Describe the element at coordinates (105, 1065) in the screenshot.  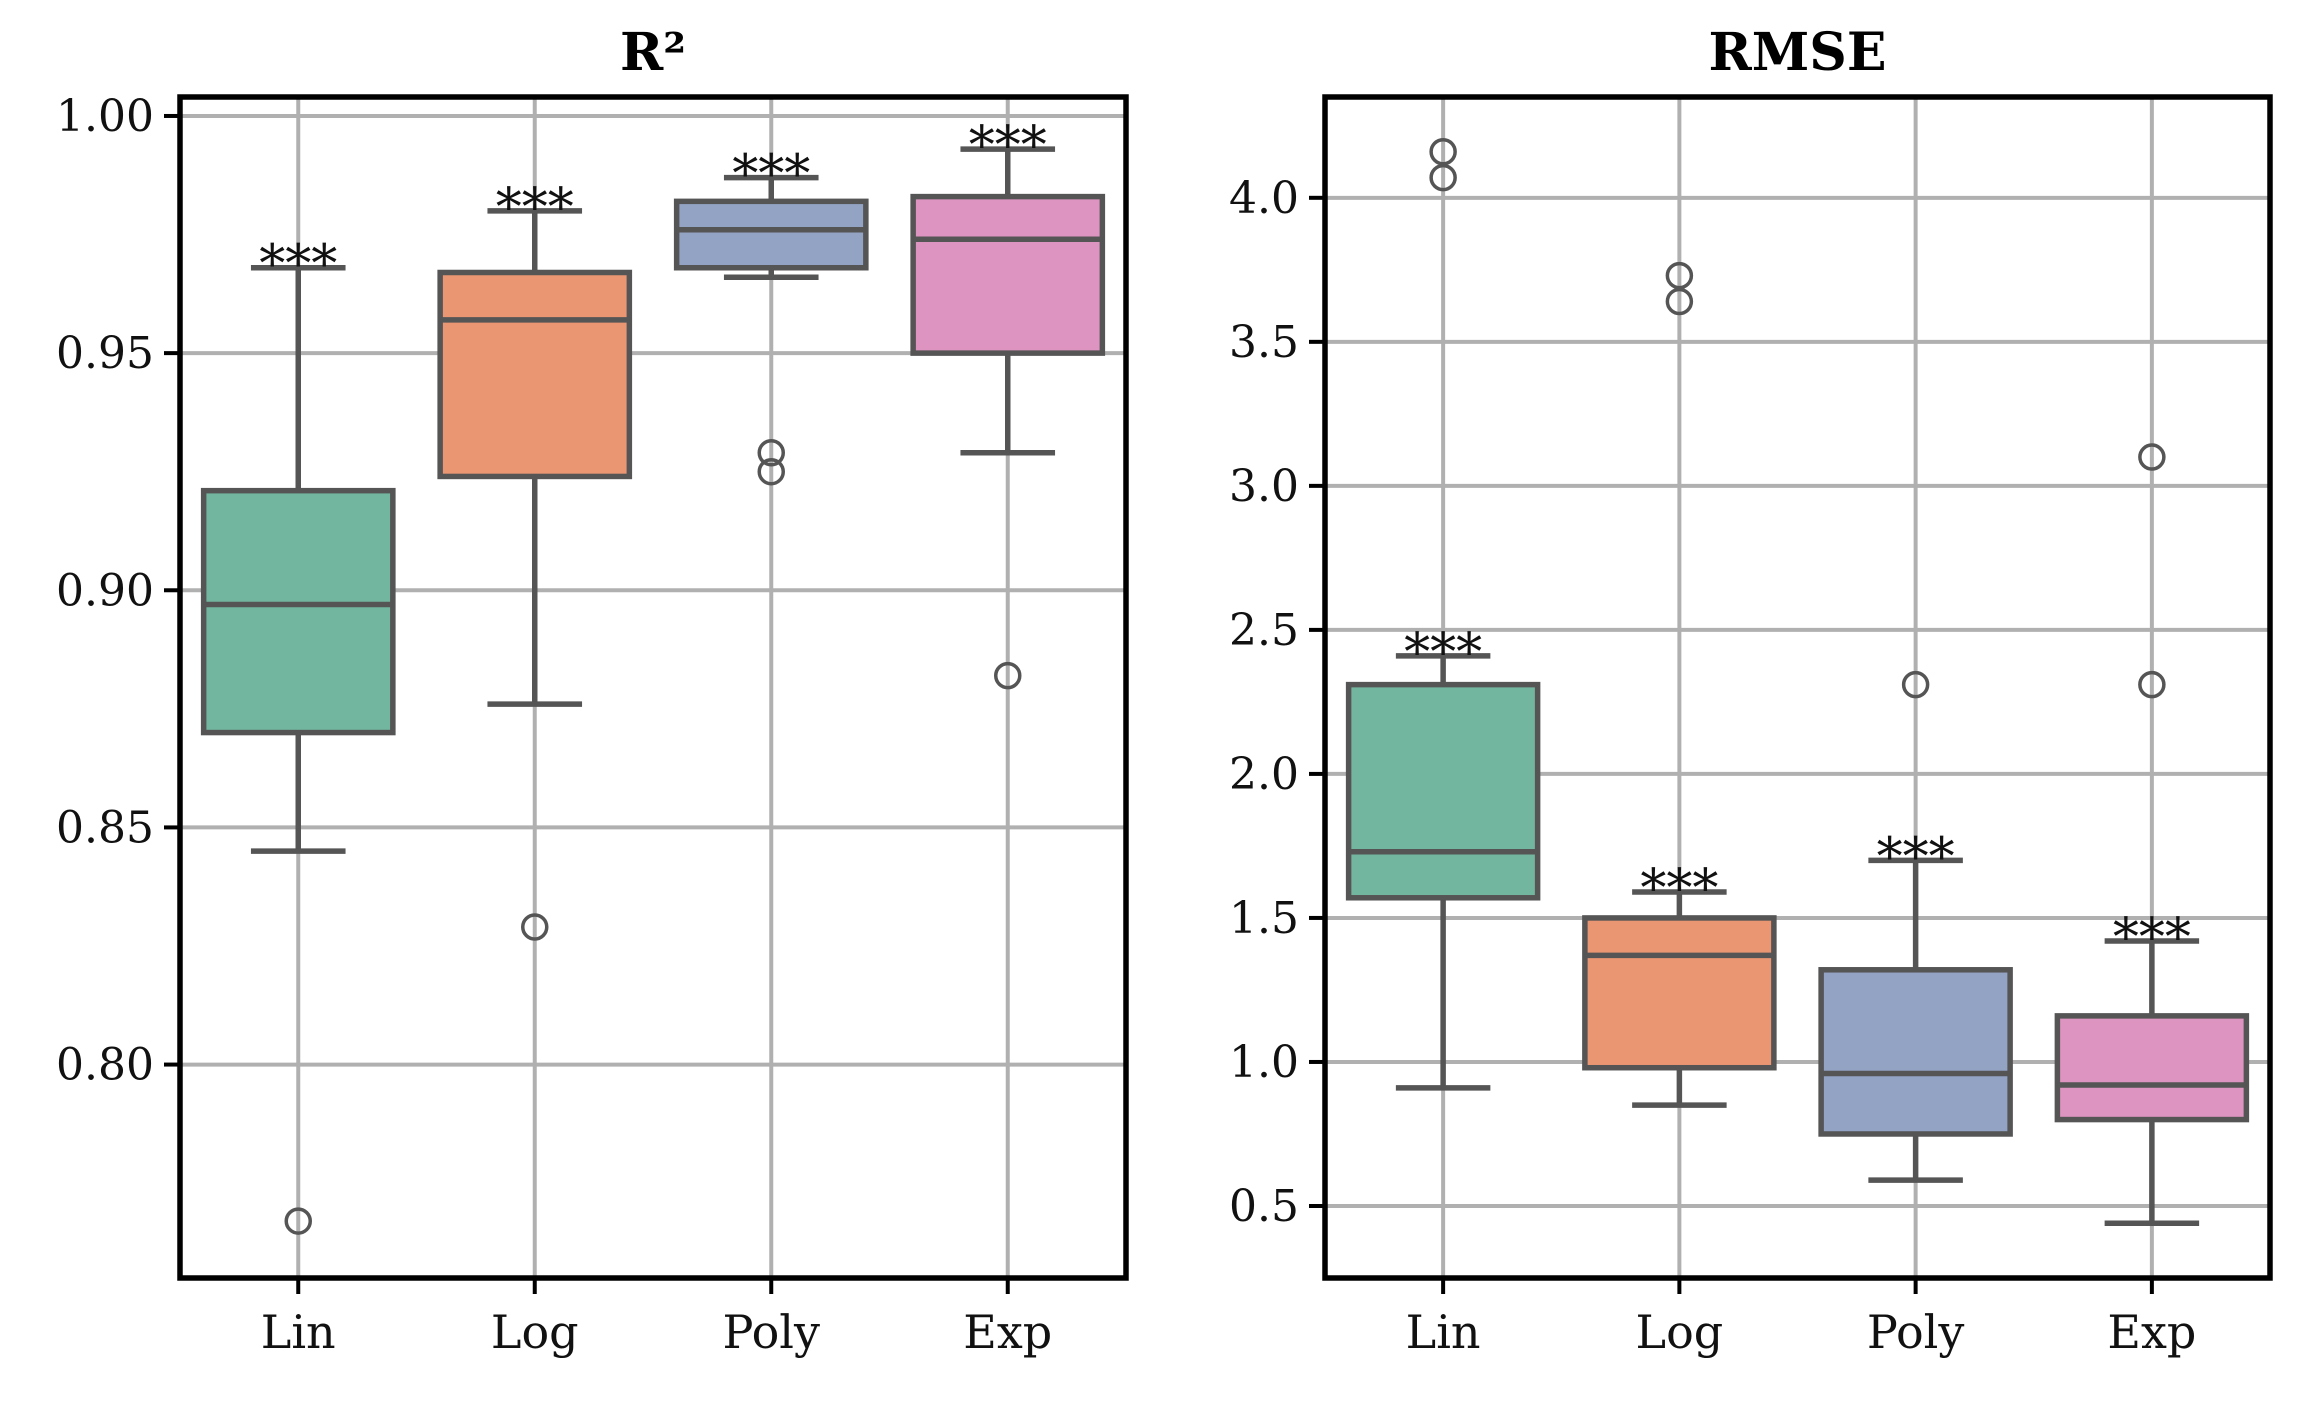
I see `y-tick-label: 0.80` at that location.